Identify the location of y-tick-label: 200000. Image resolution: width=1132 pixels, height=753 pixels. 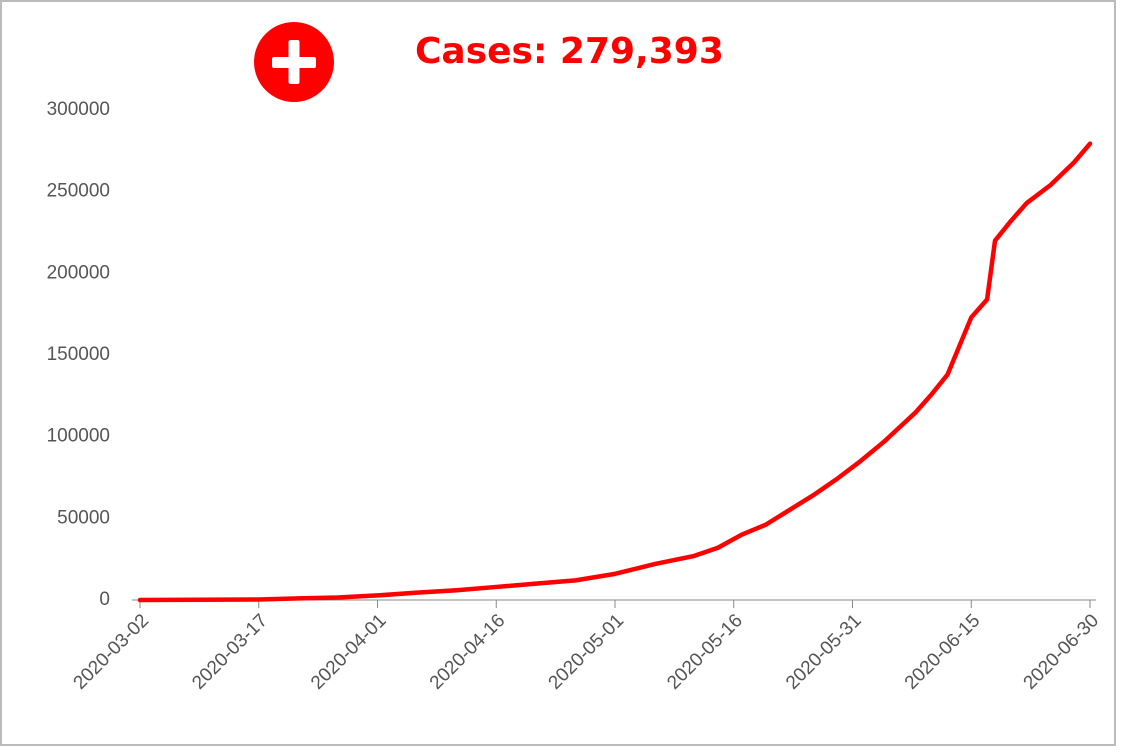
(78, 272).